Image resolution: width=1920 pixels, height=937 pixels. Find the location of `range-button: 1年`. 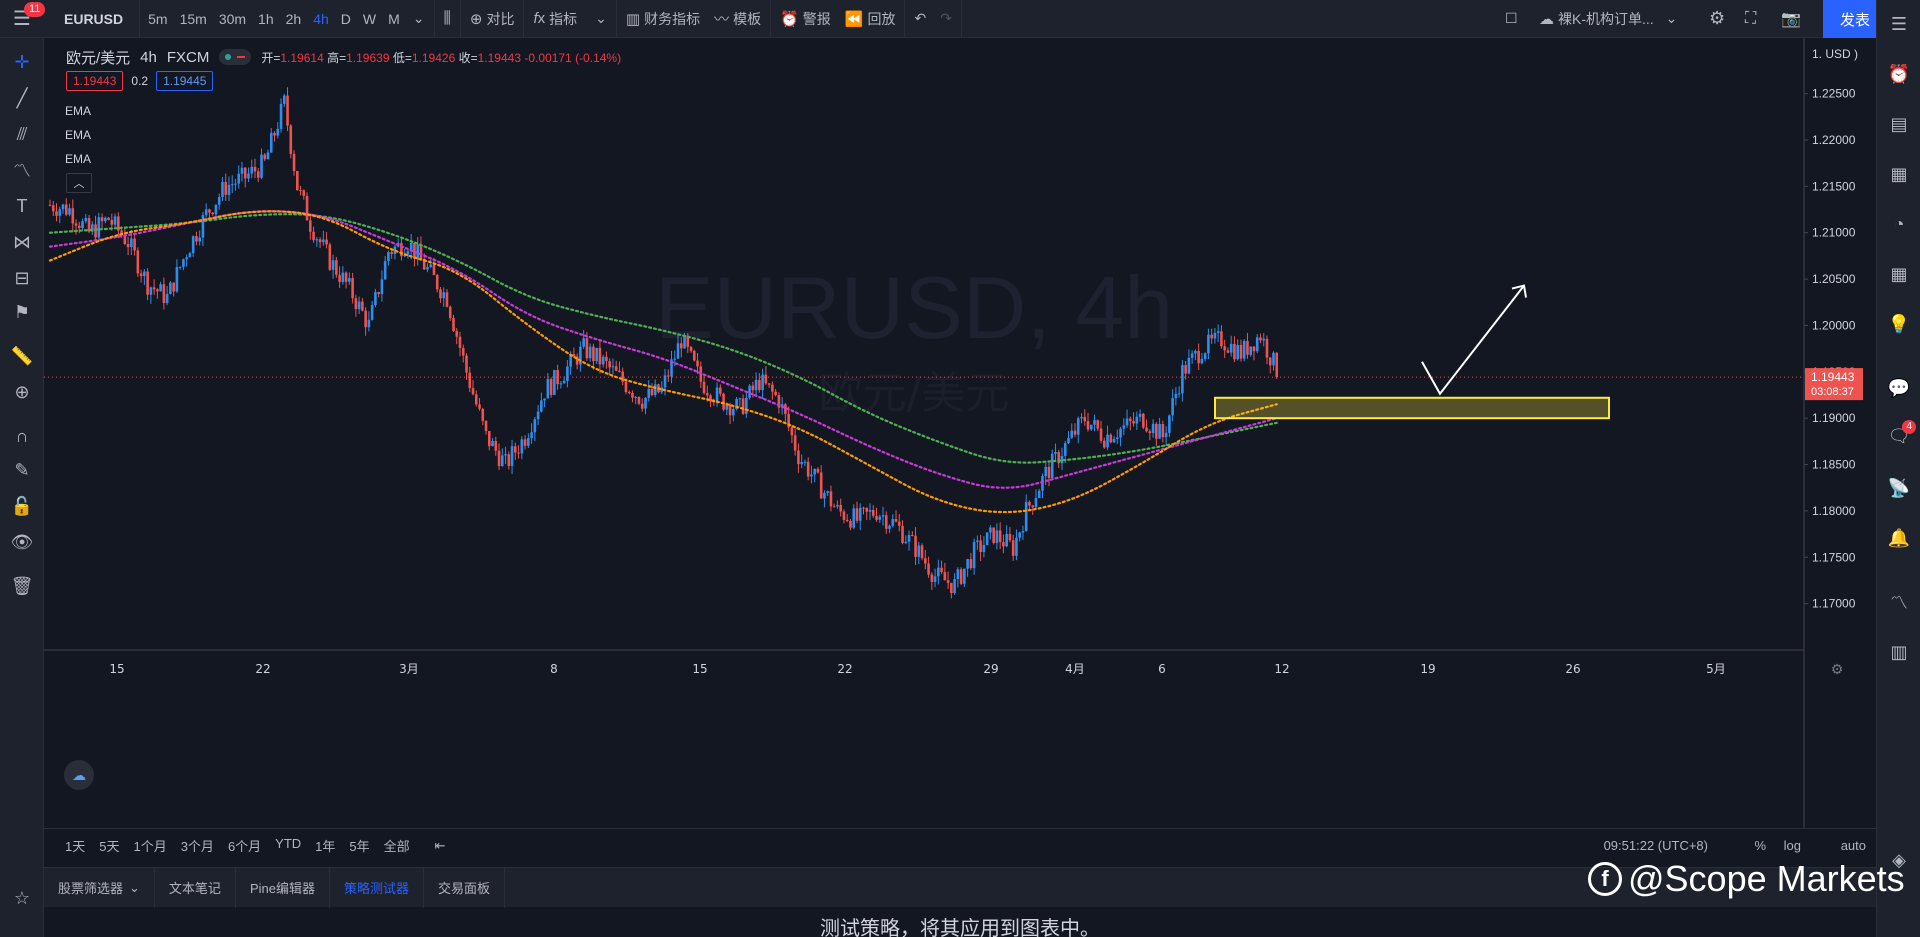

range-button: 1年 is located at coordinates (325, 846).